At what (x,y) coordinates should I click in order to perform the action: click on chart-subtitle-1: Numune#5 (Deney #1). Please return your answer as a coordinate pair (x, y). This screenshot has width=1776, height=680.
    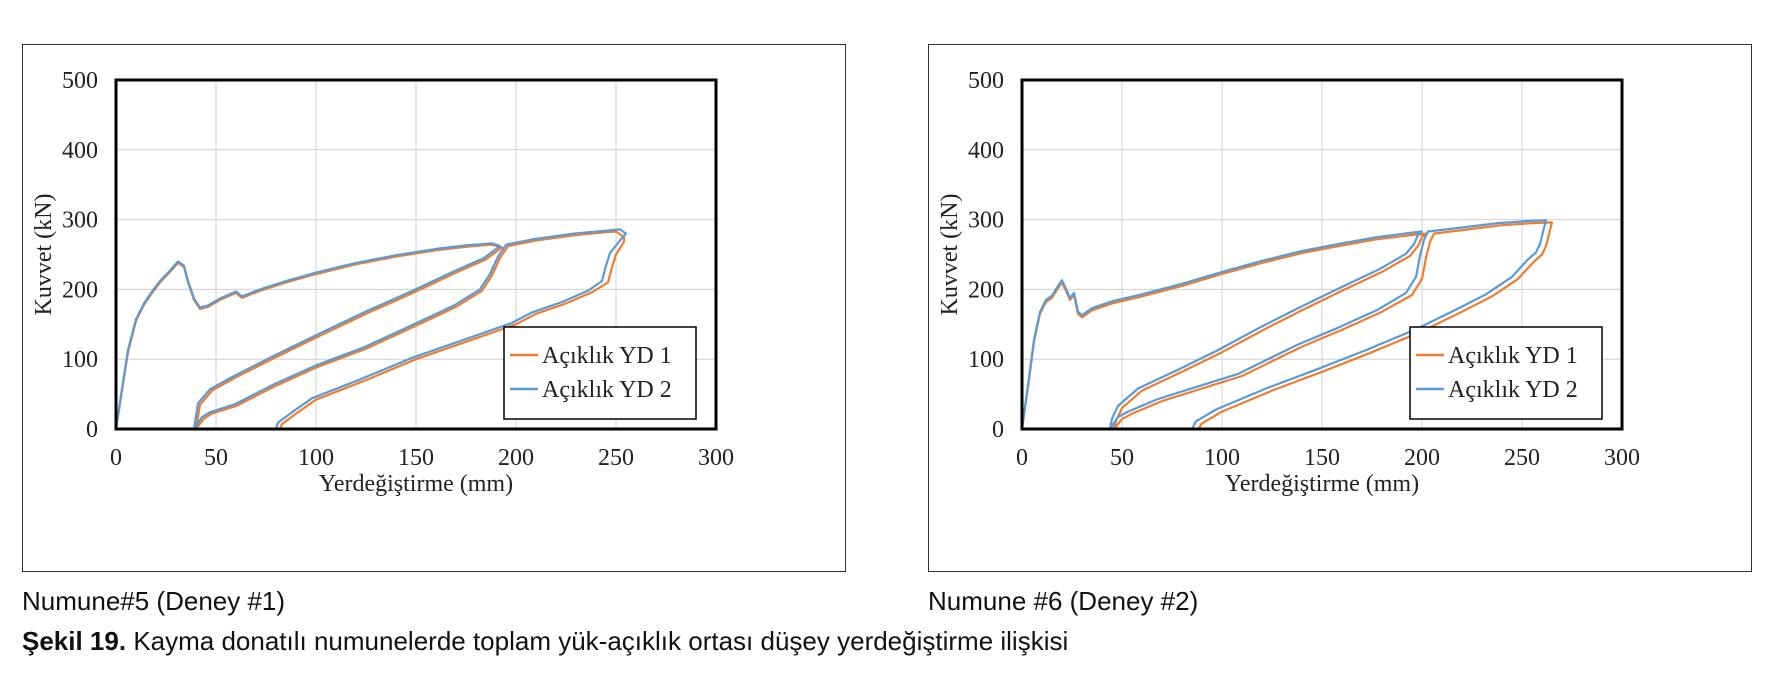
    Looking at the image, I should click on (154, 601).